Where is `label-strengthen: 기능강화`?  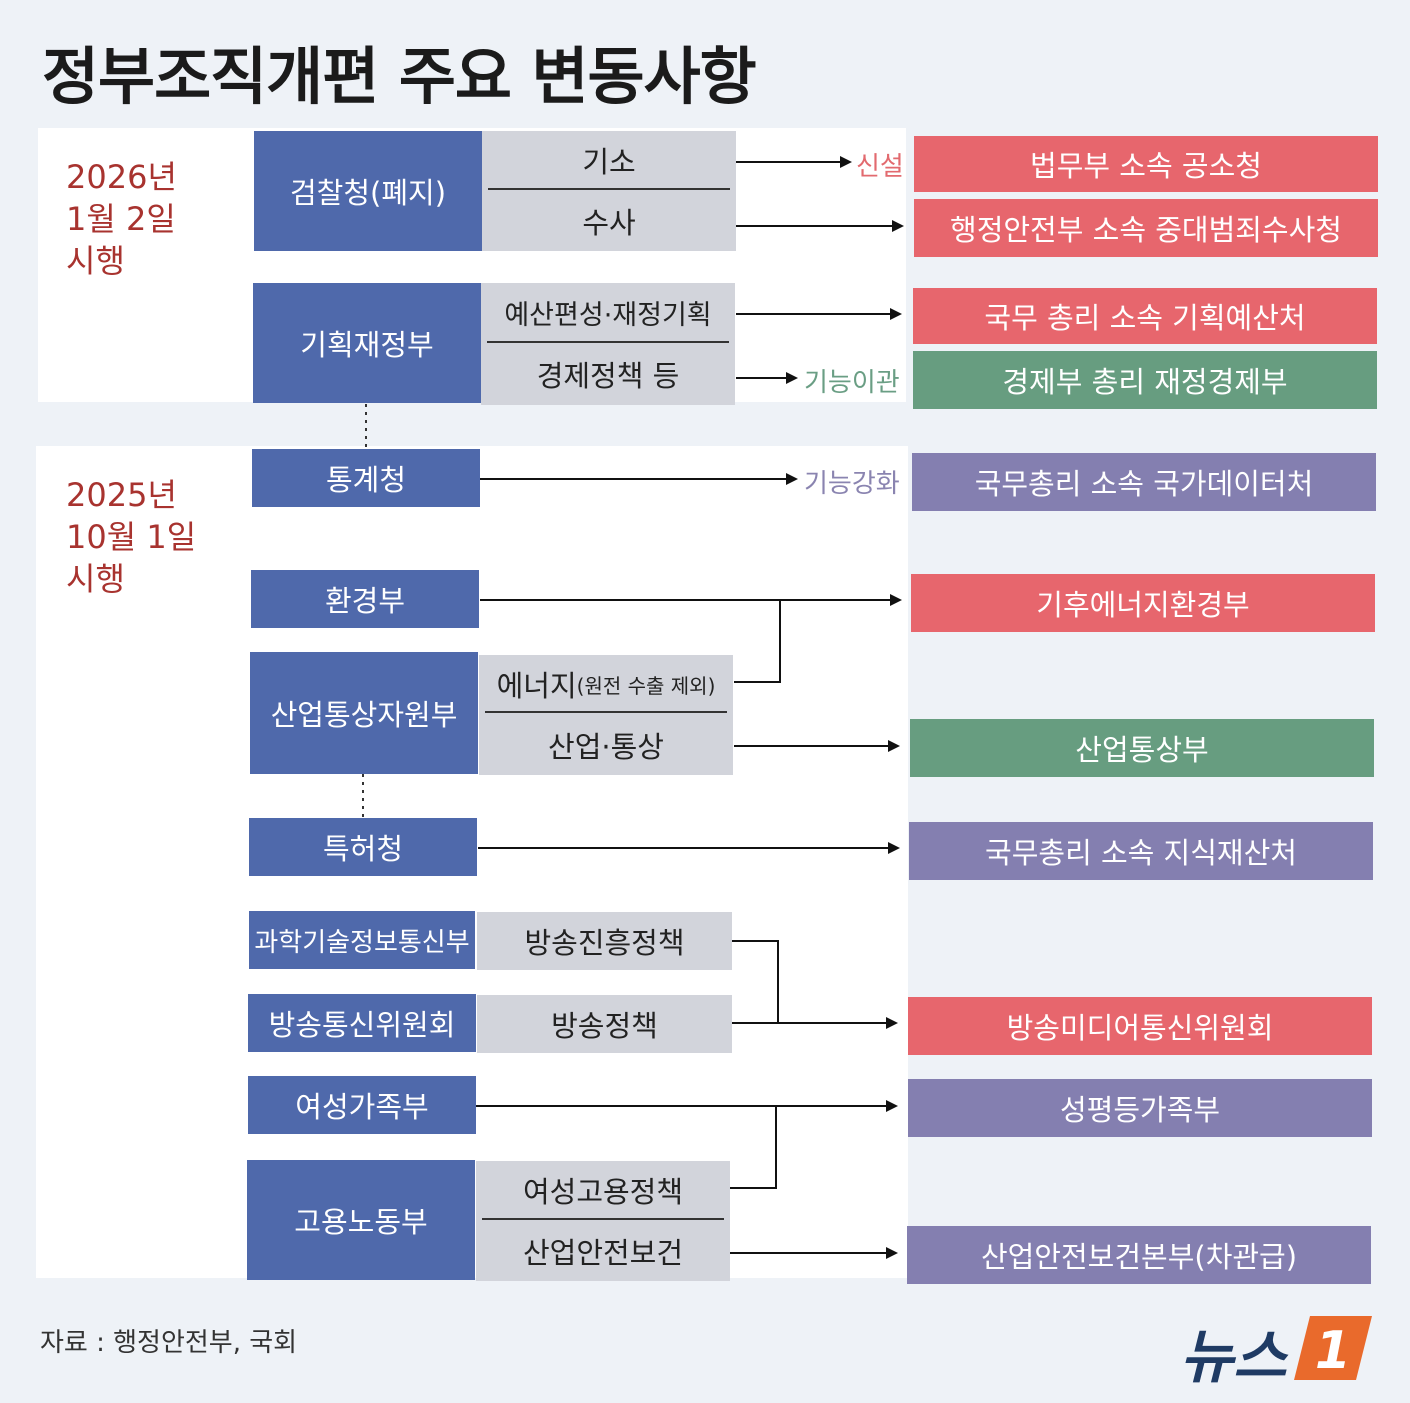
label-strengthen: 기능강화 is located at coordinates (852, 484).